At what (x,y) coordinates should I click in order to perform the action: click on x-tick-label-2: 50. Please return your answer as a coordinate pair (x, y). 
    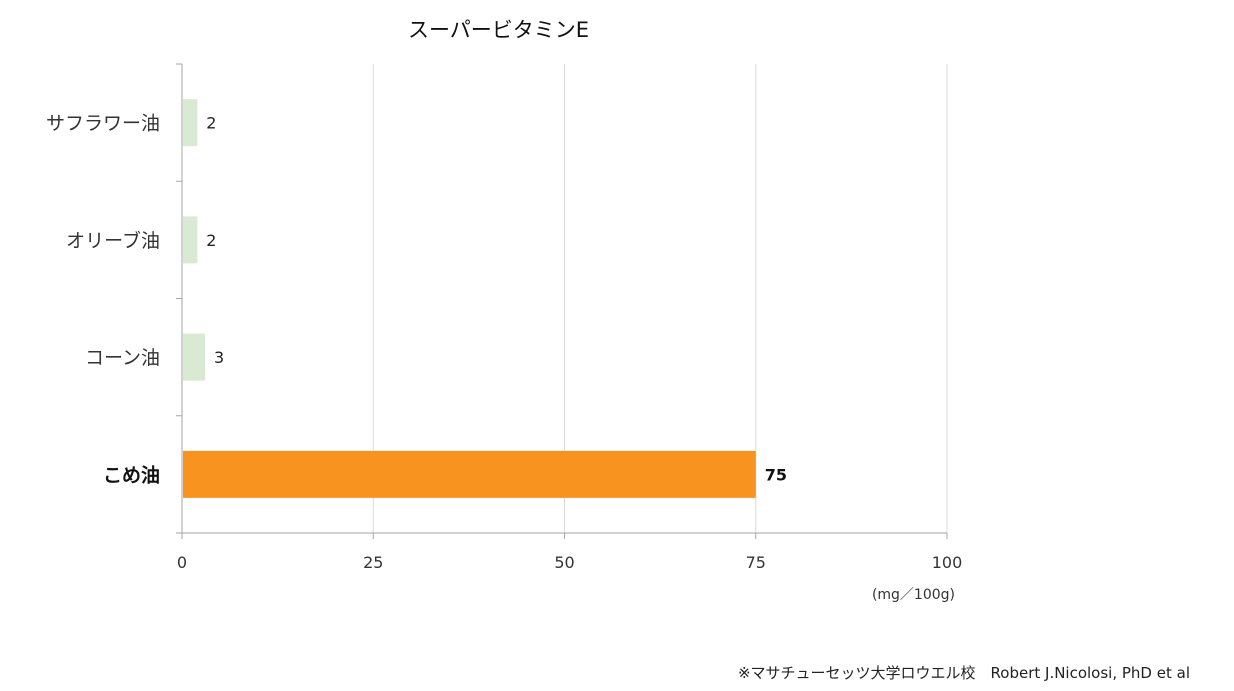
    Looking at the image, I should click on (564, 562).